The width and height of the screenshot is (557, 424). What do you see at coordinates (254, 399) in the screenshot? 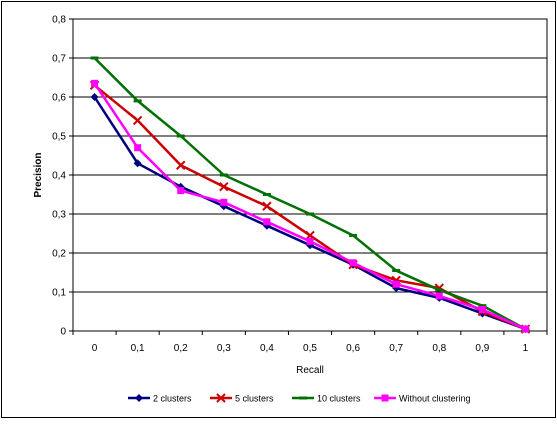
I see `legend-5-clusters-label: 5 clusters` at bounding box center [254, 399].